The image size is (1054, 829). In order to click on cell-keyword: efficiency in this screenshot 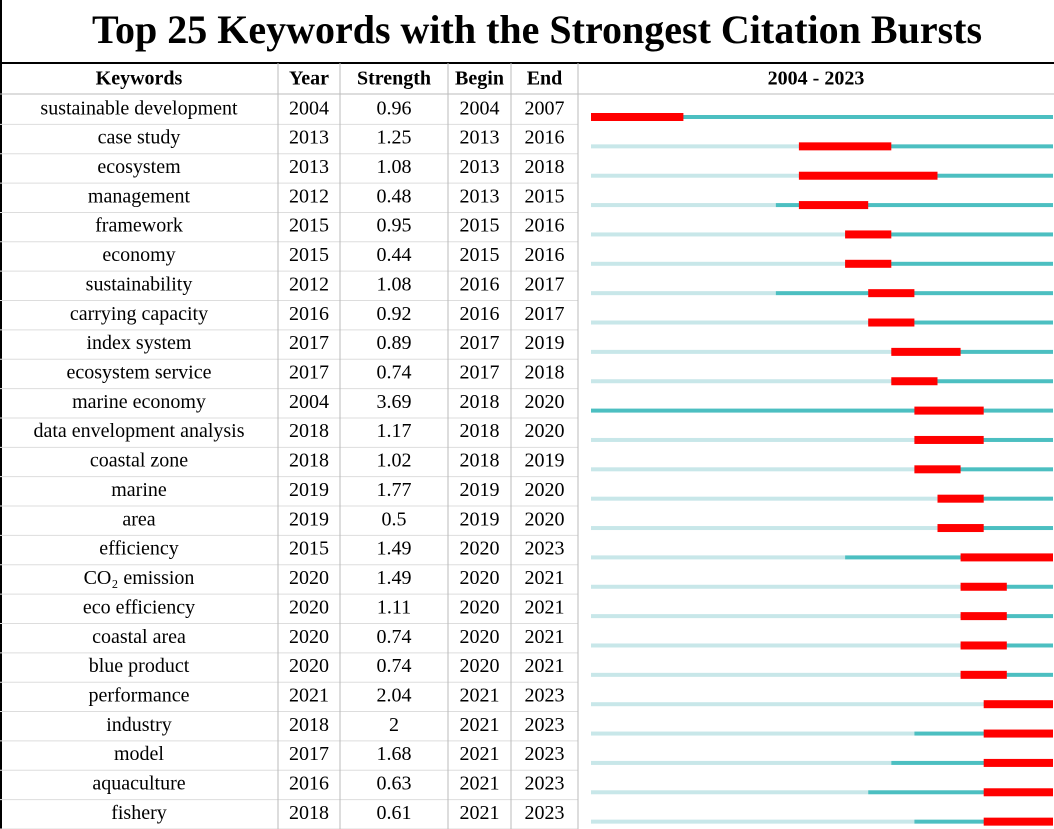, I will do `click(139, 549)`.